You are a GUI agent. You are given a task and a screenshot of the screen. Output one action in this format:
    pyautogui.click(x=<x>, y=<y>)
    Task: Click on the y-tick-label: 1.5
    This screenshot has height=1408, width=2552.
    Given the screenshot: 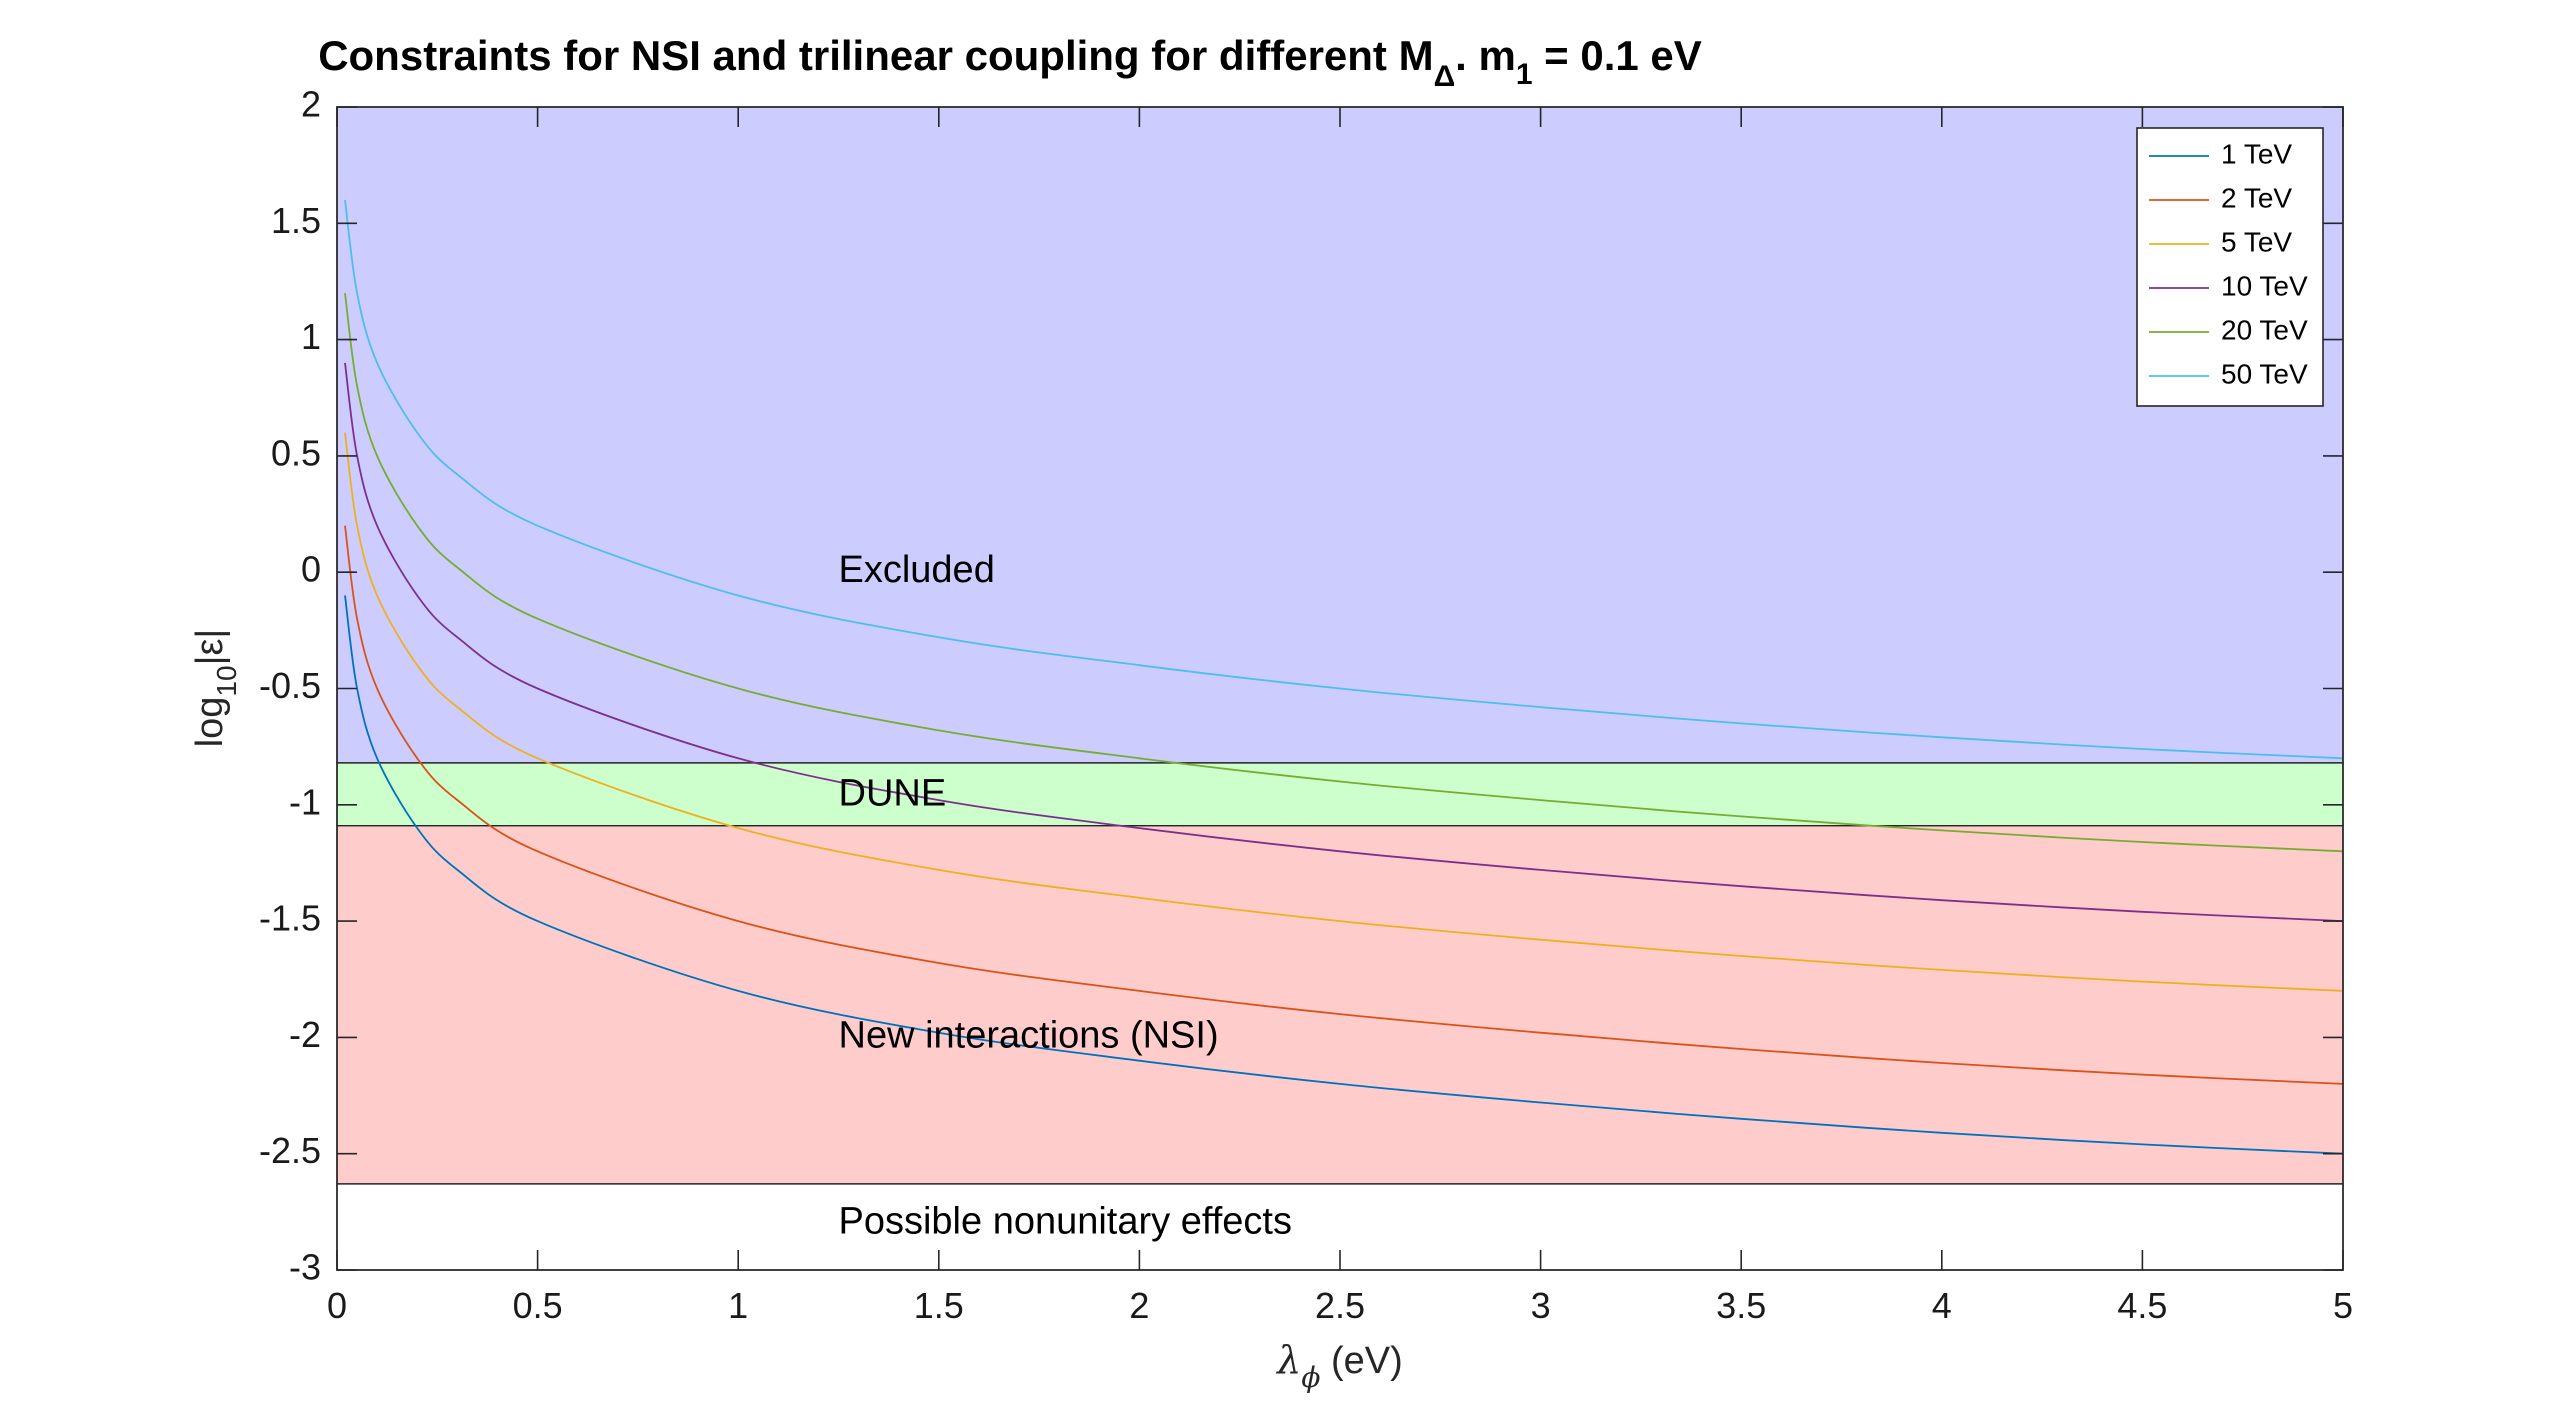 What is the action you would take?
    pyautogui.click(x=296, y=220)
    